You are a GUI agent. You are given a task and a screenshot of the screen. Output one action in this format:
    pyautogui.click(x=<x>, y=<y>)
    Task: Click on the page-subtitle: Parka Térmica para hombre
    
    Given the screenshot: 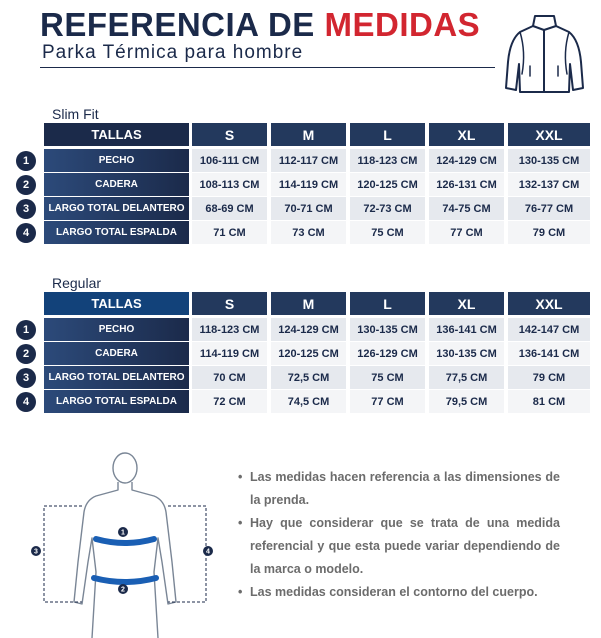 What is the action you would take?
    pyautogui.click(x=173, y=52)
    